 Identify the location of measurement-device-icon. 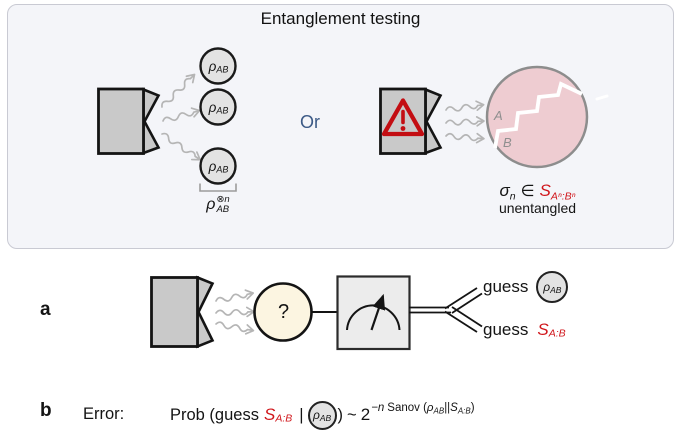
(373, 313).